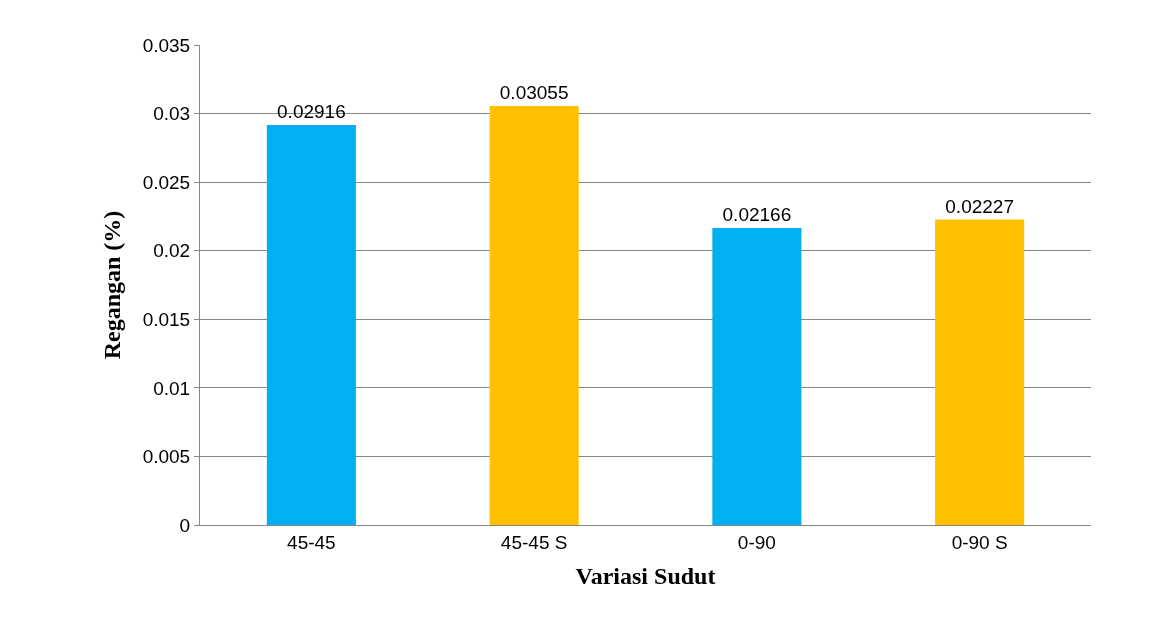  What do you see at coordinates (534, 93) in the screenshot?
I see `data-label: 0.03055` at bounding box center [534, 93].